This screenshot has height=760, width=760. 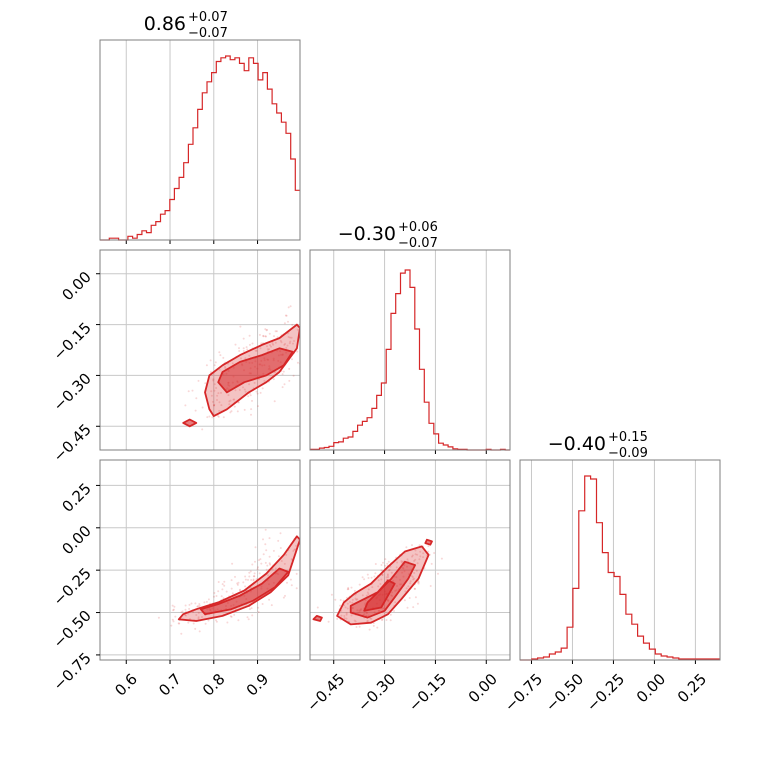 What do you see at coordinates (410, 351) in the screenshot?
I see `histogram-panel` at bounding box center [410, 351].